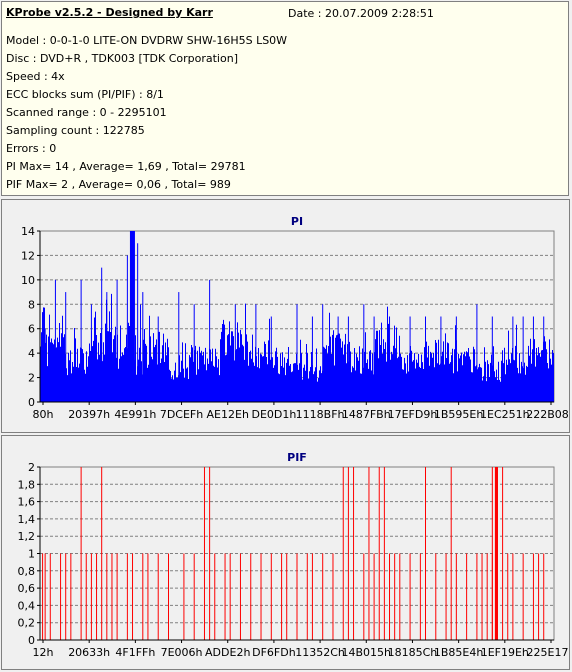 The image size is (572, 672). What do you see at coordinates (27, 502) in the screenshot?
I see `y-tick-label: 1,6` at bounding box center [27, 502].